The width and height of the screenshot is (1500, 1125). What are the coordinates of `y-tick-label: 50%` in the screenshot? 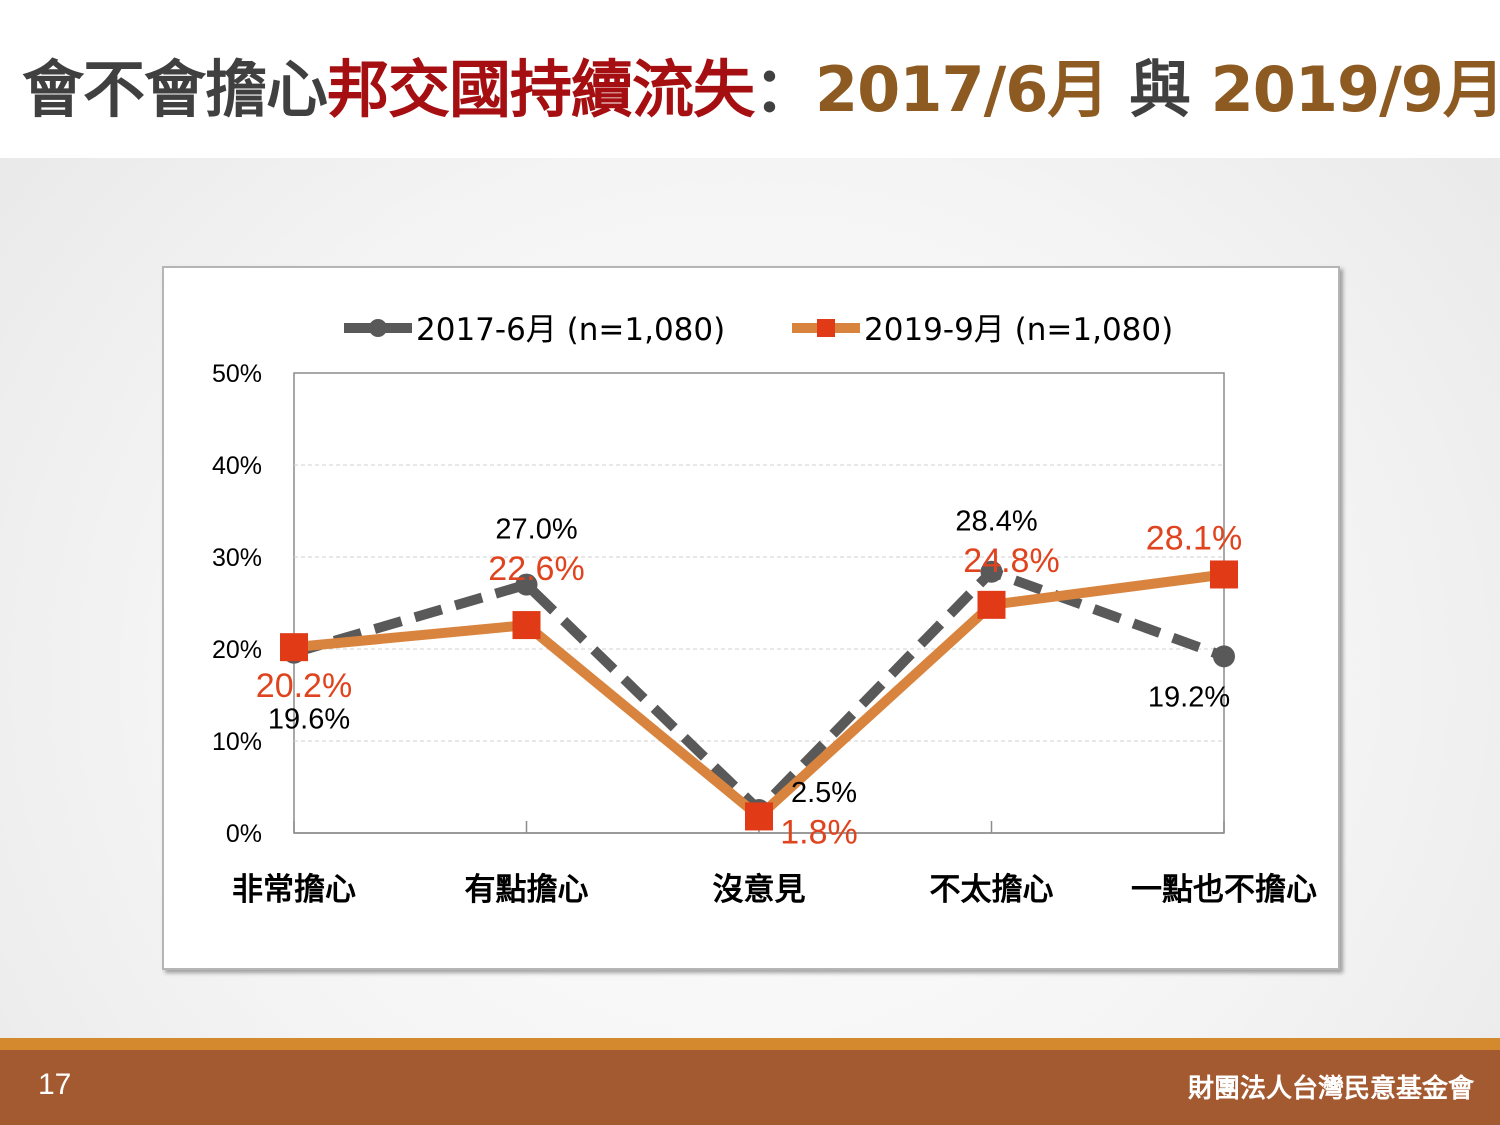 It's located at (237, 374).